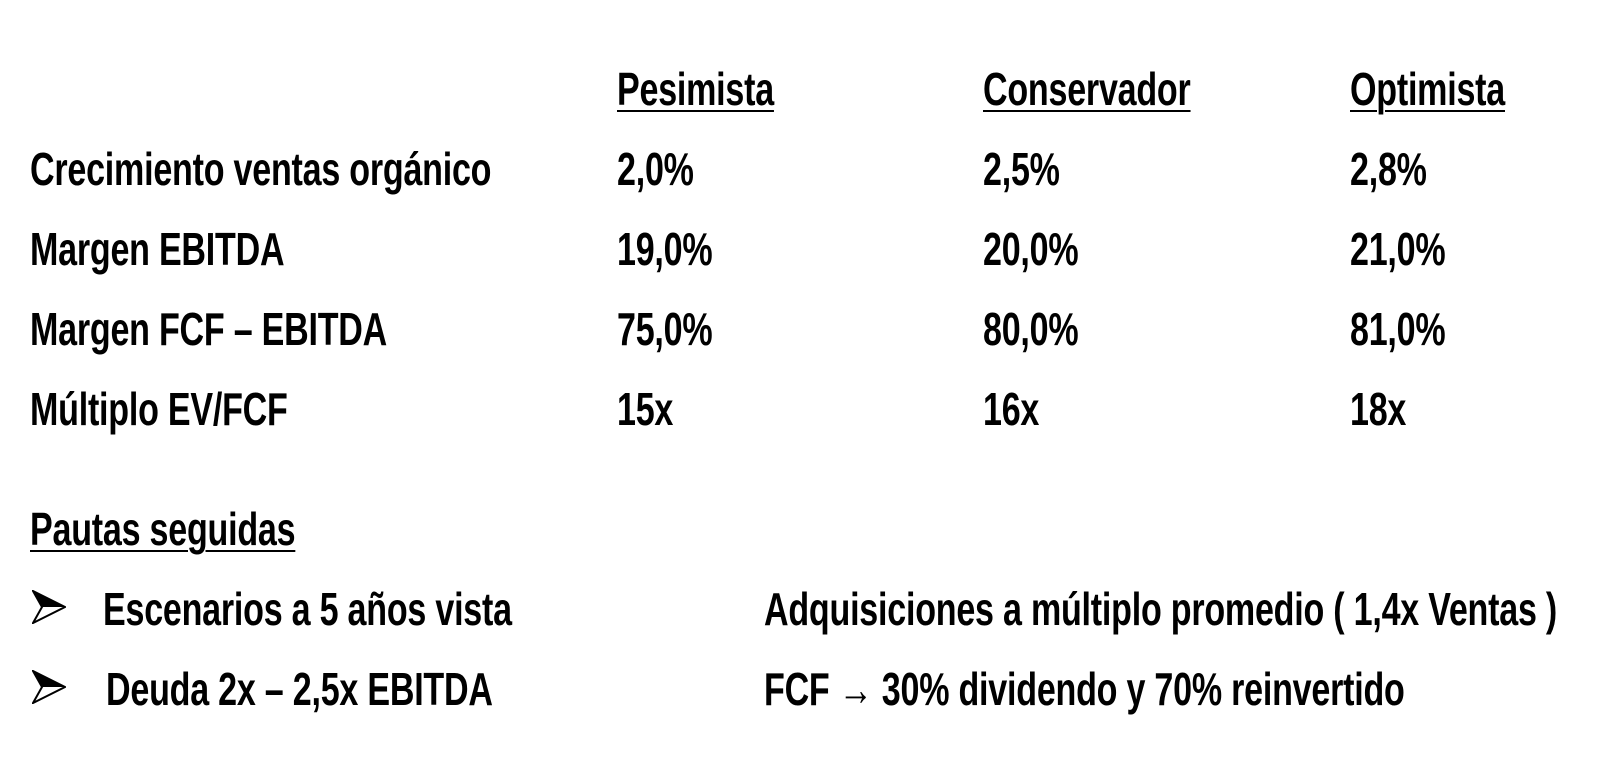  Describe the element at coordinates (645, 409) in the screenshot. I see `cell-multiplo-pesimista: 15x` at that location.